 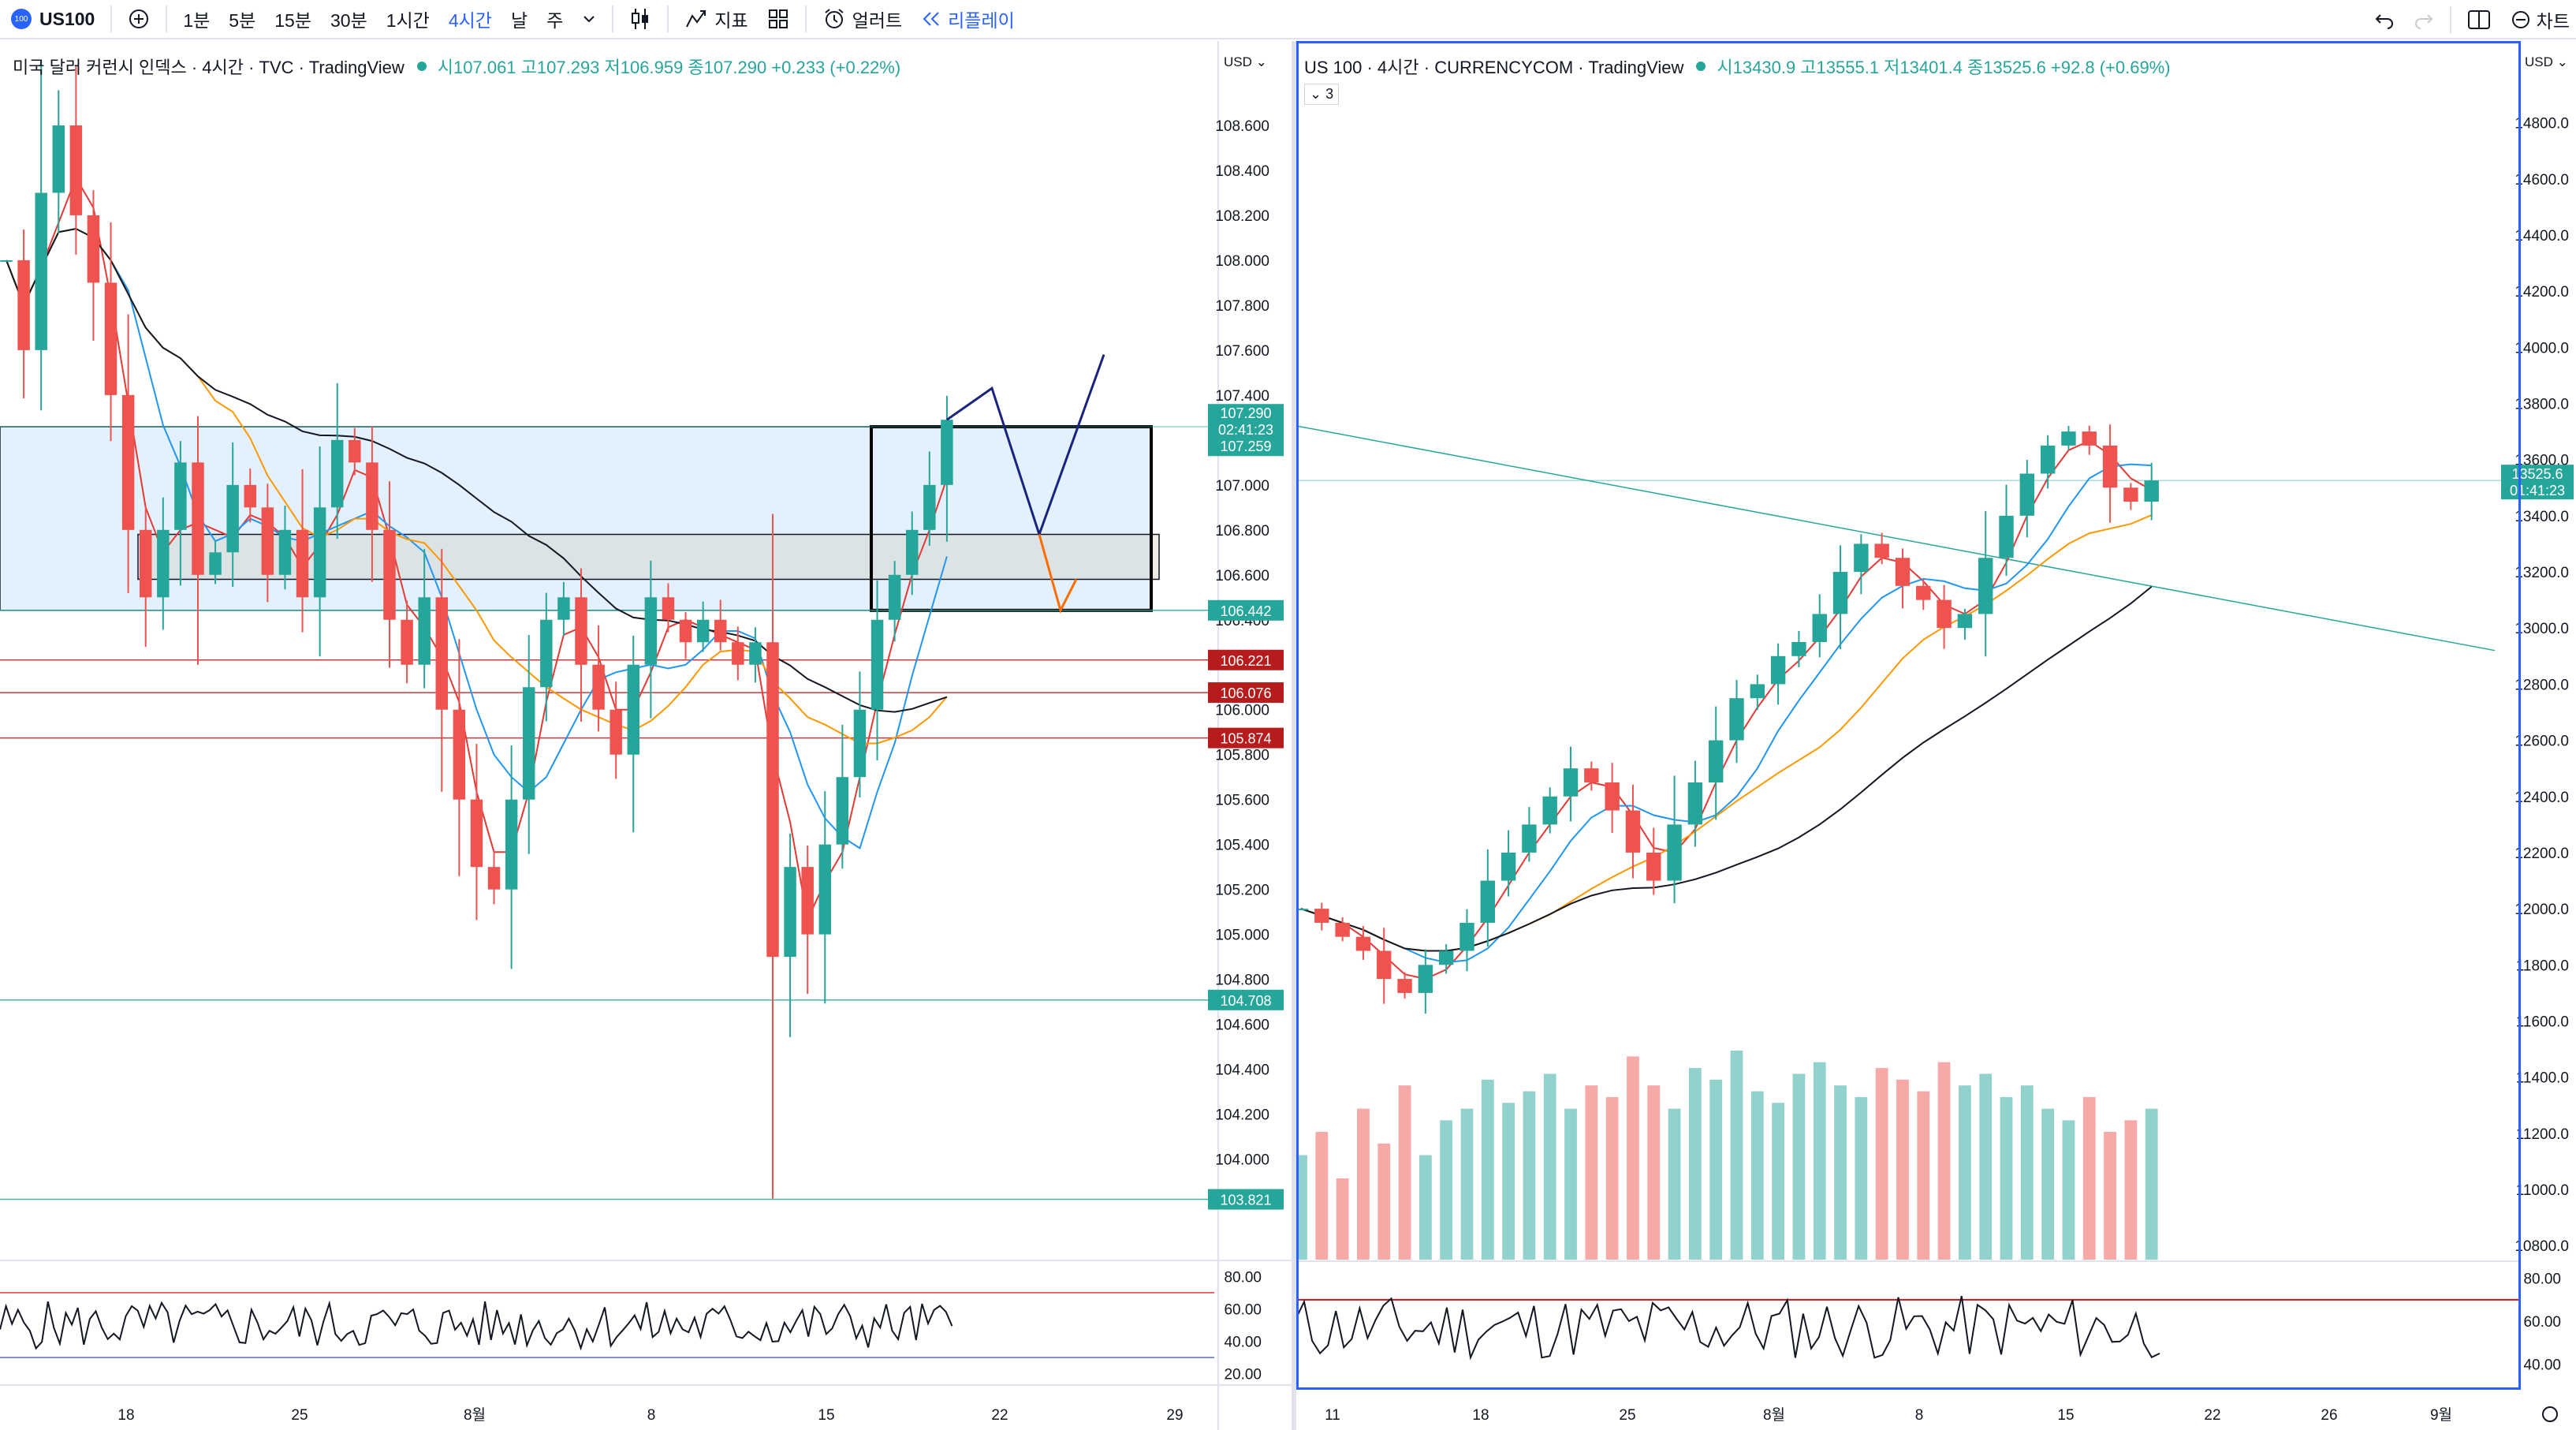 I want to click on left-price-tick: 107.400, so click(x=1242, y=396).